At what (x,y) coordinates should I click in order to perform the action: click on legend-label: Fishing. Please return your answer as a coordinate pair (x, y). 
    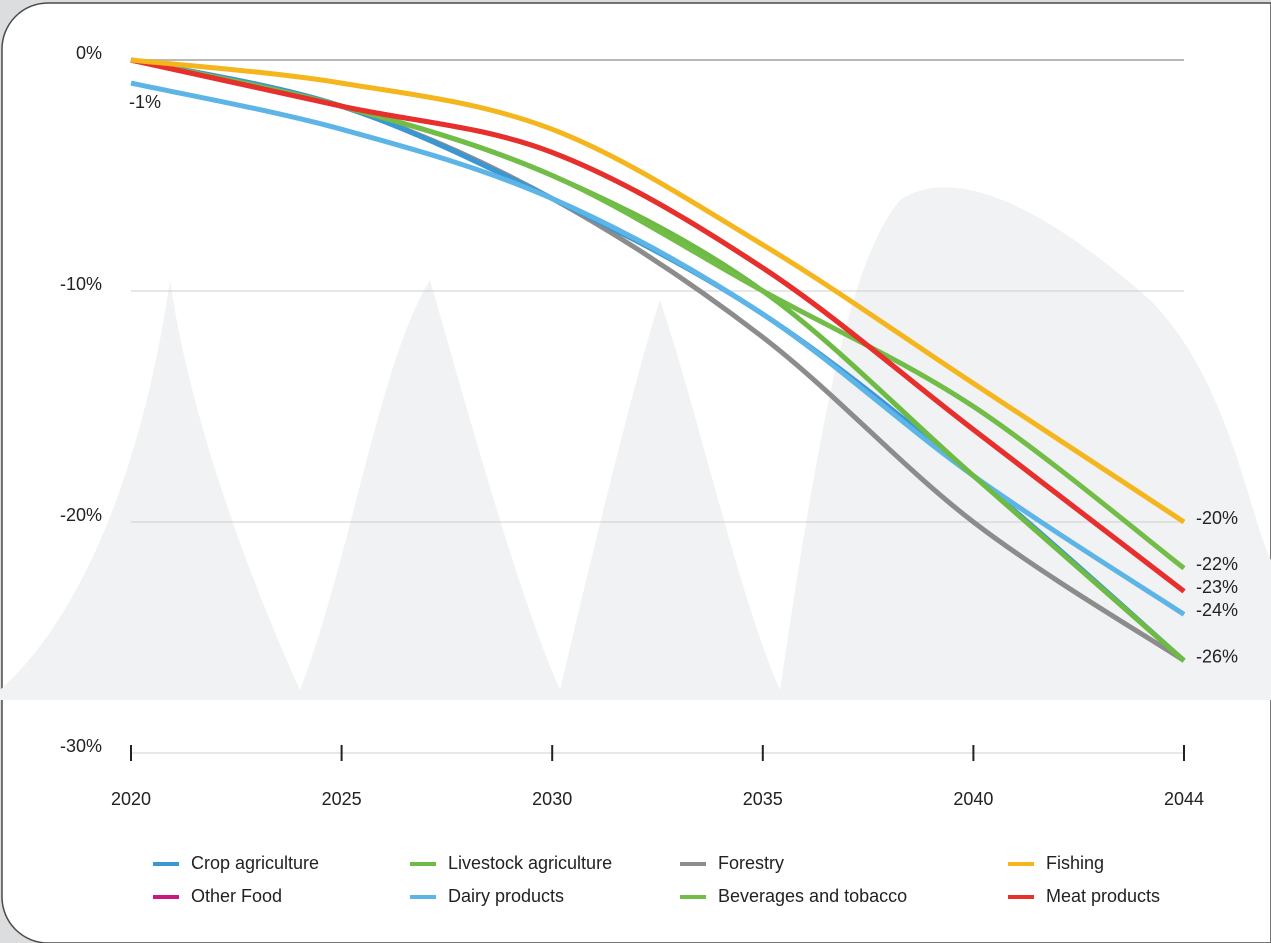
    Looking at the image, I should click on (1075, 863).